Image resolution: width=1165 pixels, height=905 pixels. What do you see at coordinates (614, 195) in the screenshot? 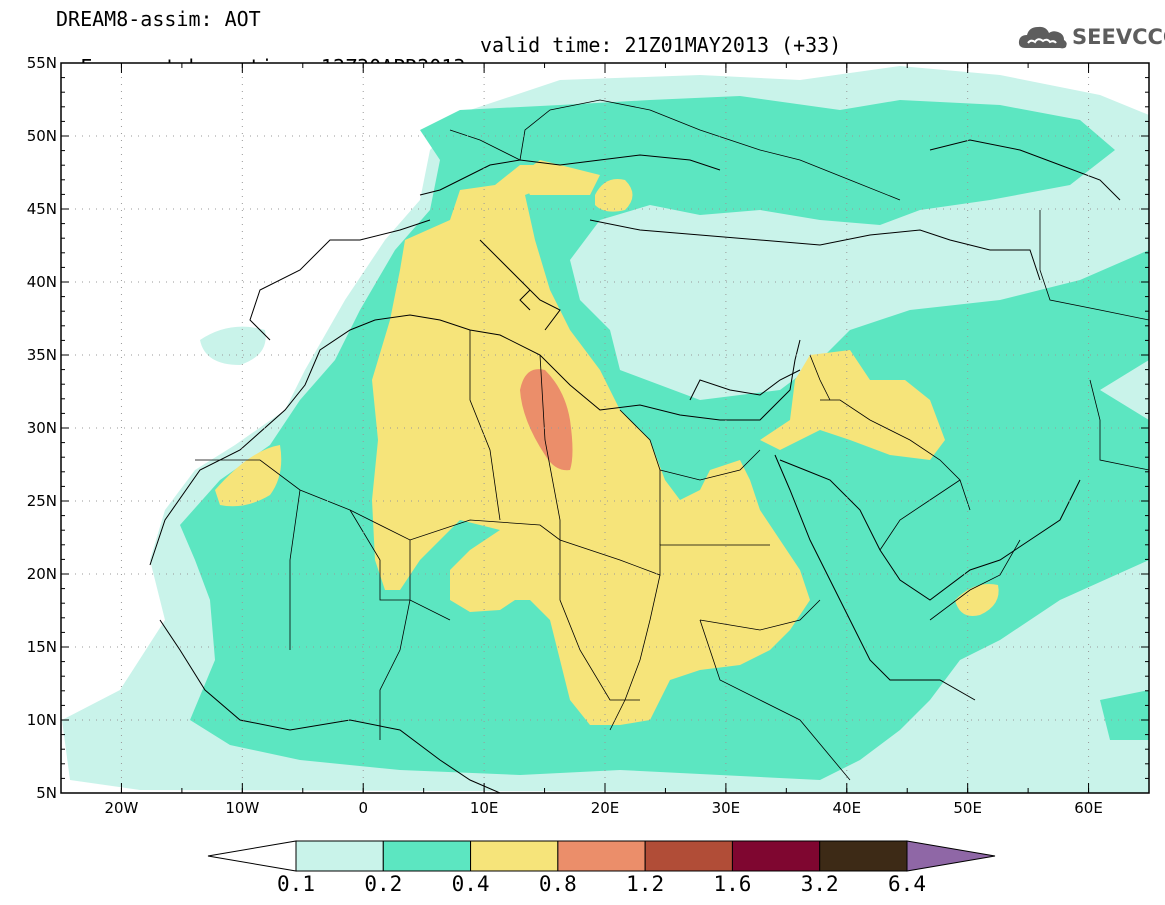
I see `aot-contour-0.4-hungary` at bounding box center [614, 195].